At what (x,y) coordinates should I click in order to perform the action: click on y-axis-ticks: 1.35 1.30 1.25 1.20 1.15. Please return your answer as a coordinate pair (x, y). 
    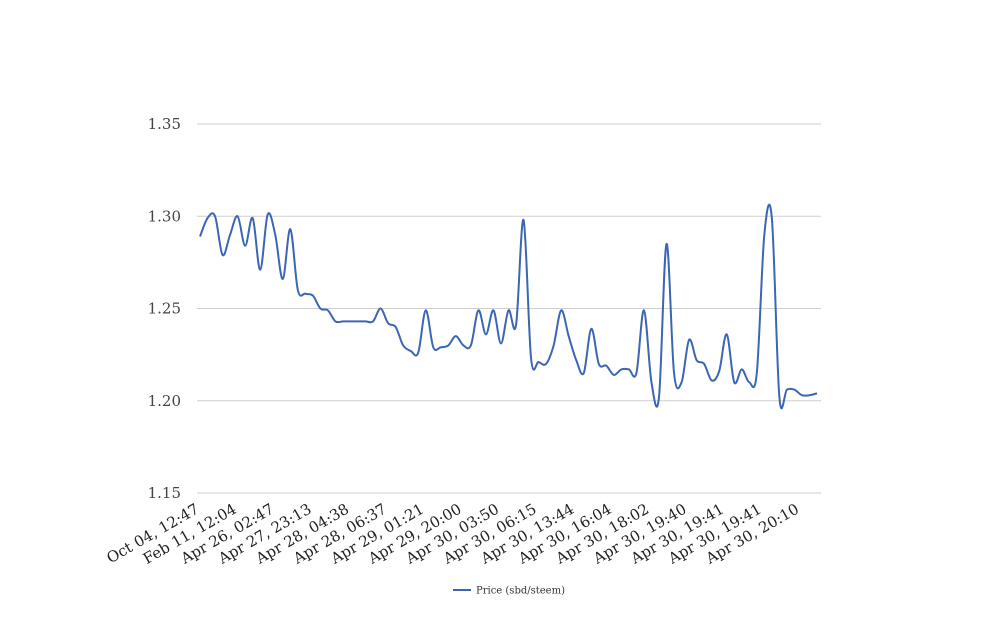
    Looking at the image, I should click on (164, 308).